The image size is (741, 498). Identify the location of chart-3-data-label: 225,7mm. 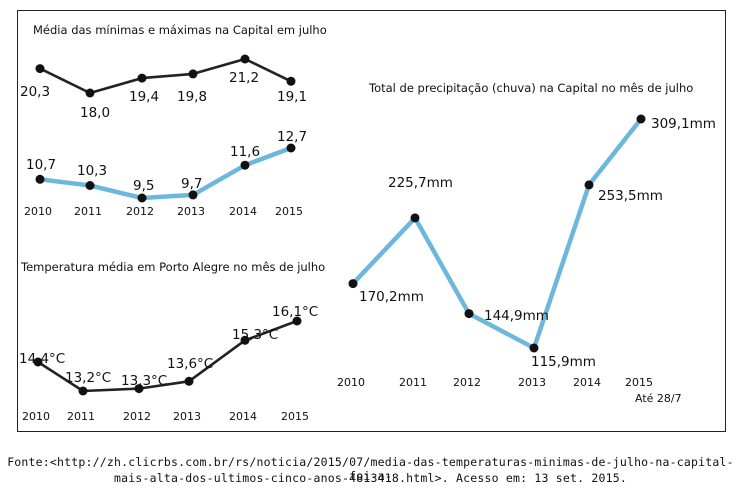
(420, 183).